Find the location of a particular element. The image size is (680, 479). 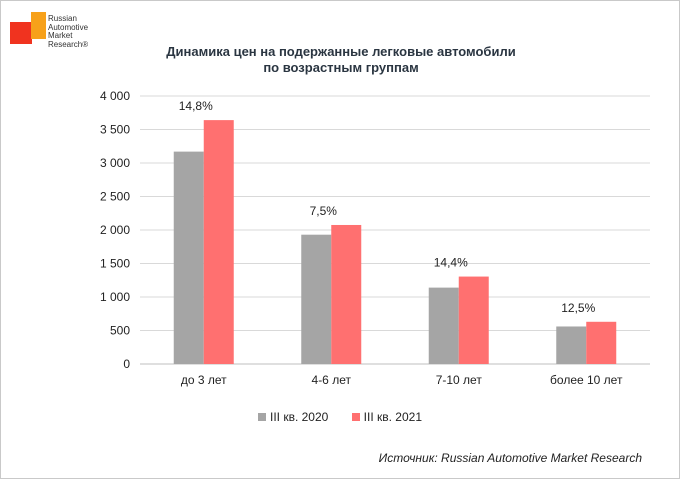

logo-small-text: нагц is located at coordinates (22, 19).